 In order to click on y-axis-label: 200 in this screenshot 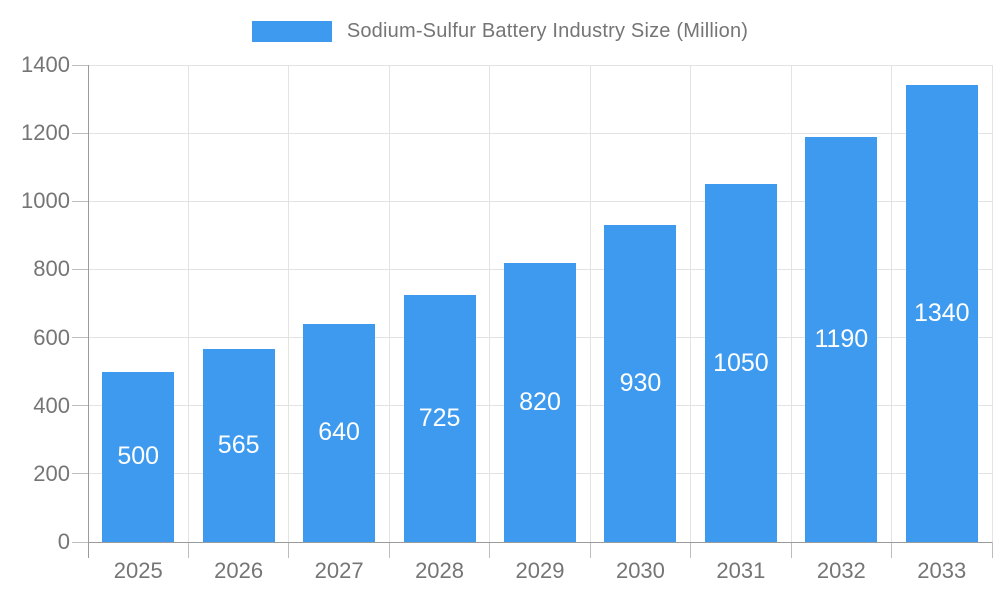, I will do `click(51, 473)`.